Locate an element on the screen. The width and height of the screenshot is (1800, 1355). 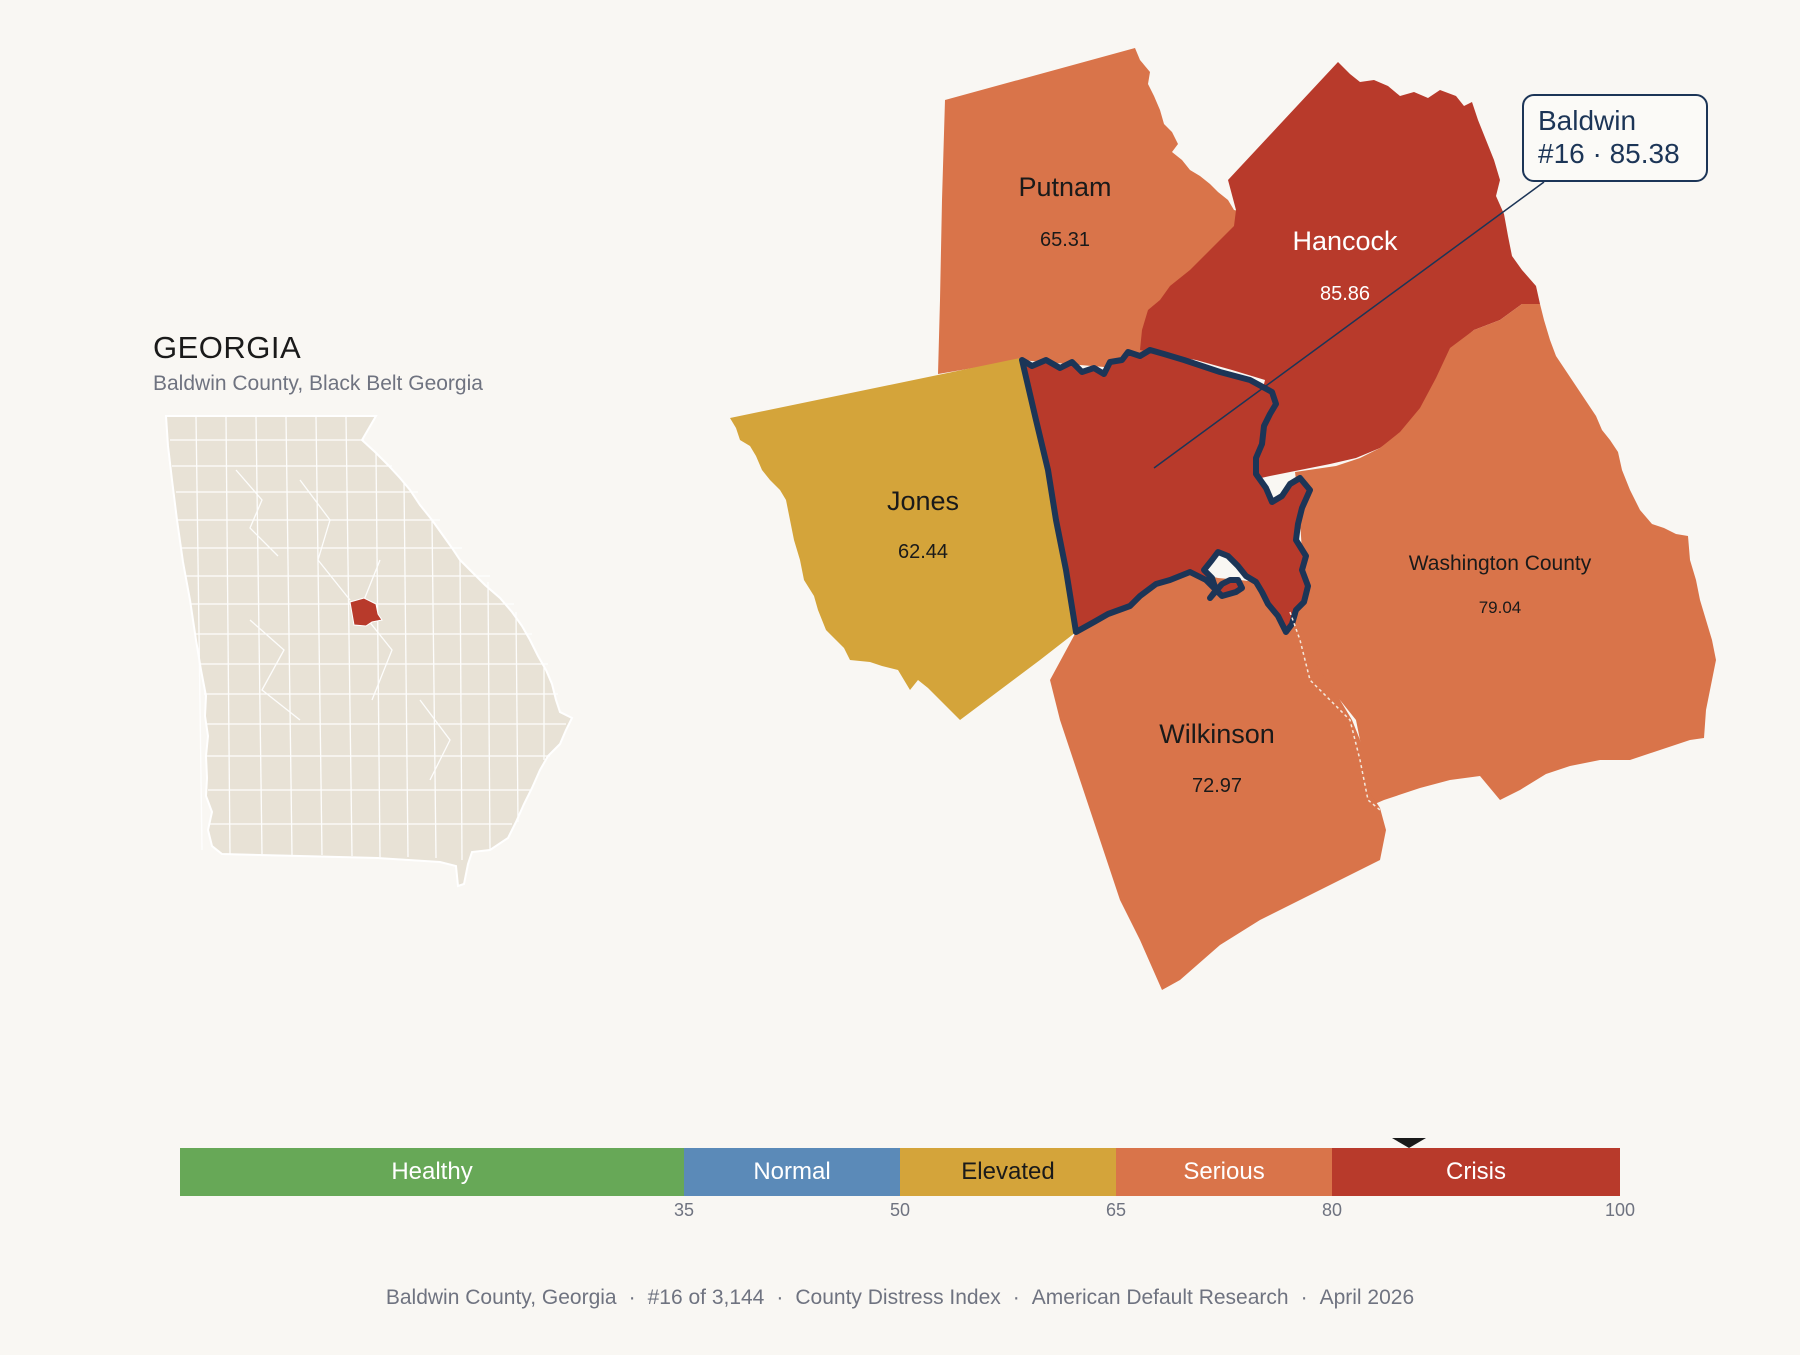
legend-tick: 100 is located at coordinates (1620, 1210).